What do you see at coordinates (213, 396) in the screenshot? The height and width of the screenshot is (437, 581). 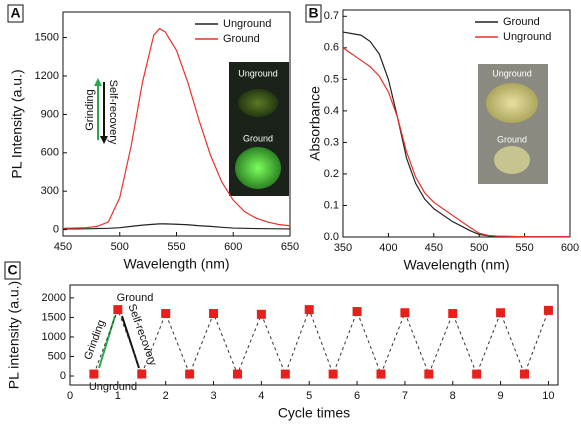 I see `x-tick-label: 3` at bounding box center [213, 396].